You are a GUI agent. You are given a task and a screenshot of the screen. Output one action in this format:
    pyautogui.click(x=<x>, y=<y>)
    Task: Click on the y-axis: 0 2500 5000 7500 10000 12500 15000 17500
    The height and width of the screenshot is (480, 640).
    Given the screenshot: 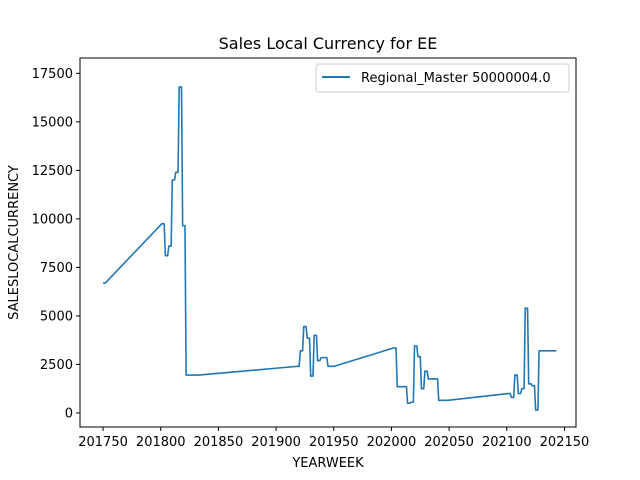 What is the action you would take?
    pyautogui.click(x=56, y=244)
    